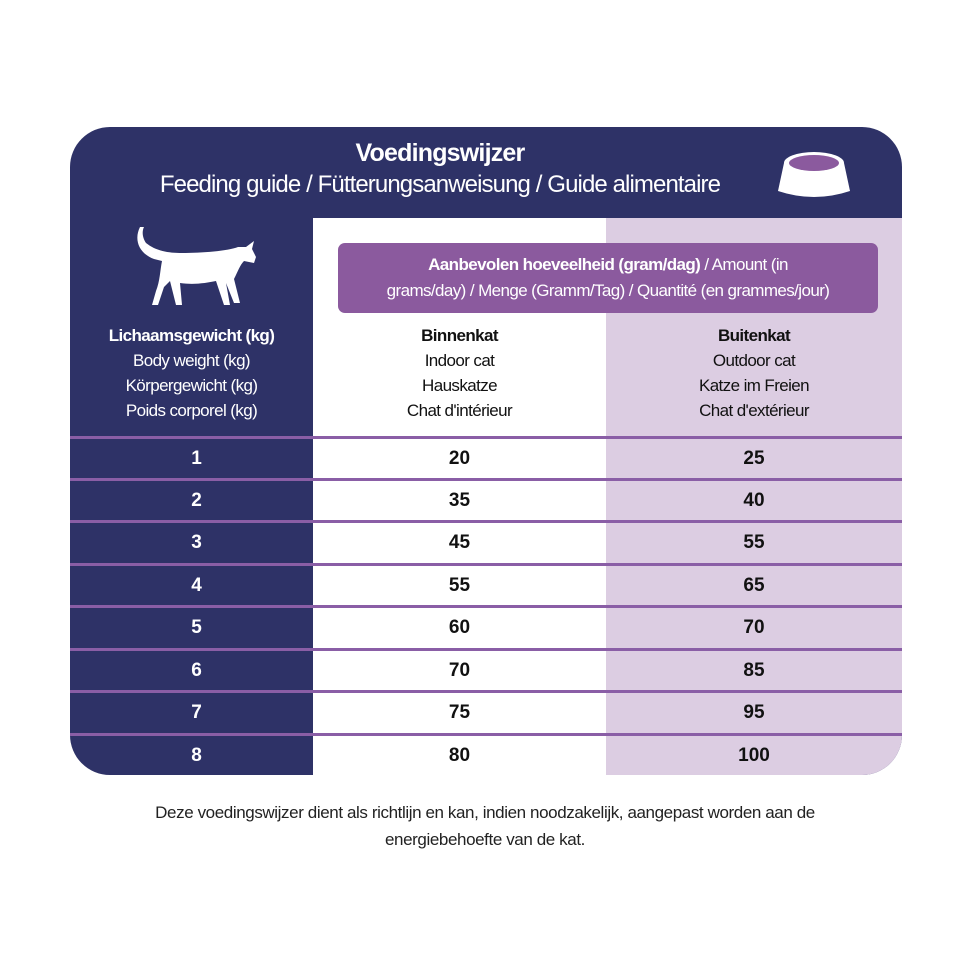  Describe the element at coordinates (486, 541) in the screenshot. I see `table-row: 3 45 55` at that location.